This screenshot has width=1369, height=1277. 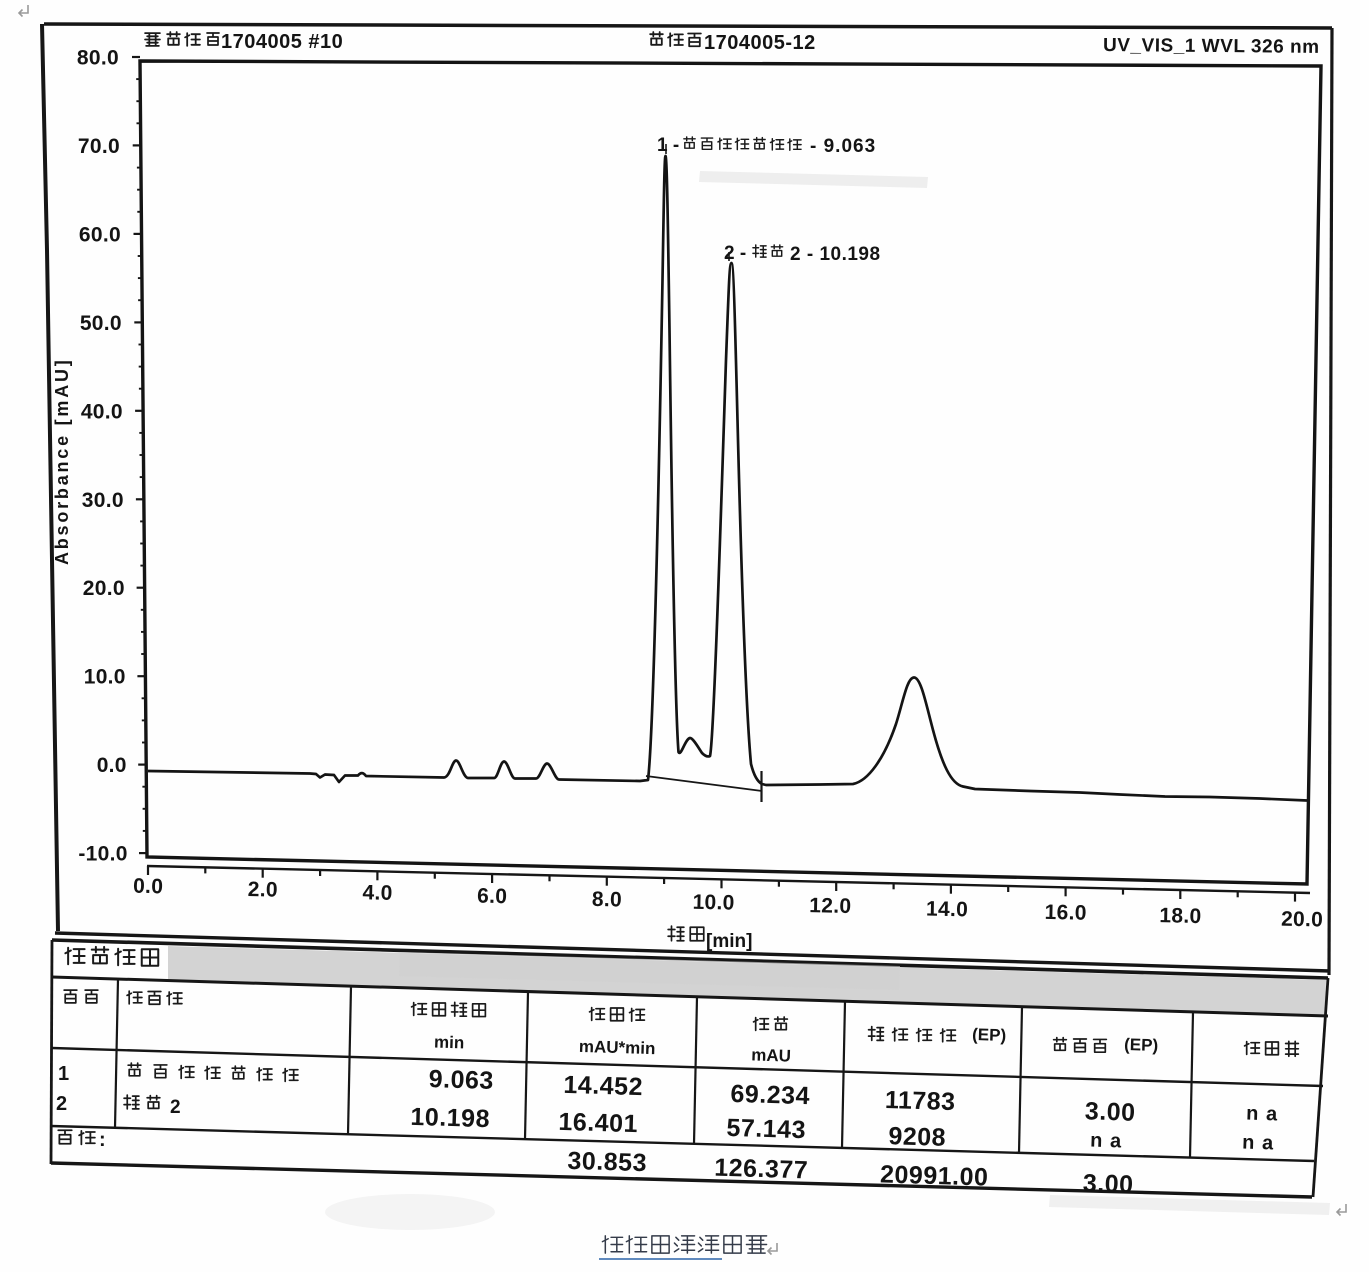 What do you see at coordinates (607, 1162) in the screenshot?
I see `svg-text: 30.853` at bounding box center [607, 1162].